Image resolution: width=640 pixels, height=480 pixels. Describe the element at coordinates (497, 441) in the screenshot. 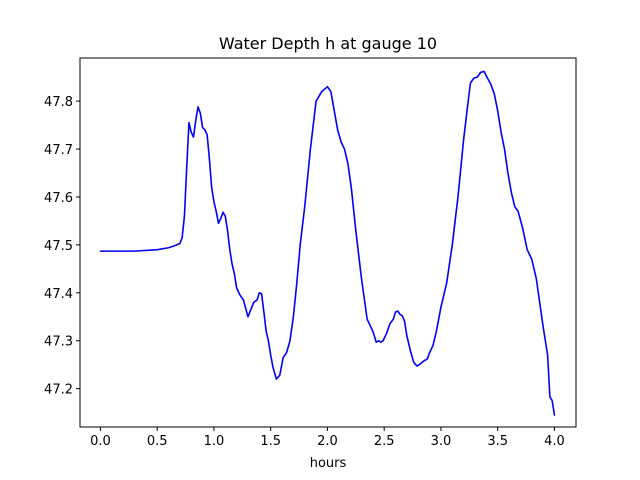

I see `x-tick-label: 3.5` at that location.